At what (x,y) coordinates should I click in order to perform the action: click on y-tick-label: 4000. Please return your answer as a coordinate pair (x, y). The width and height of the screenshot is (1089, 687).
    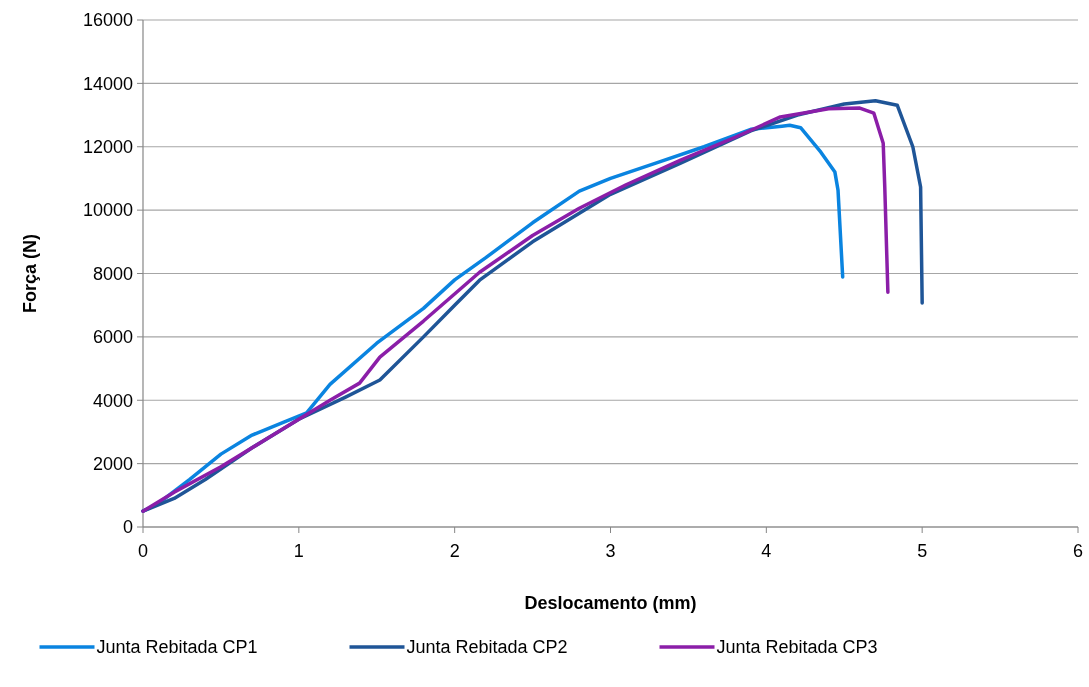
    Looking at the image, I should click on (112, 400).